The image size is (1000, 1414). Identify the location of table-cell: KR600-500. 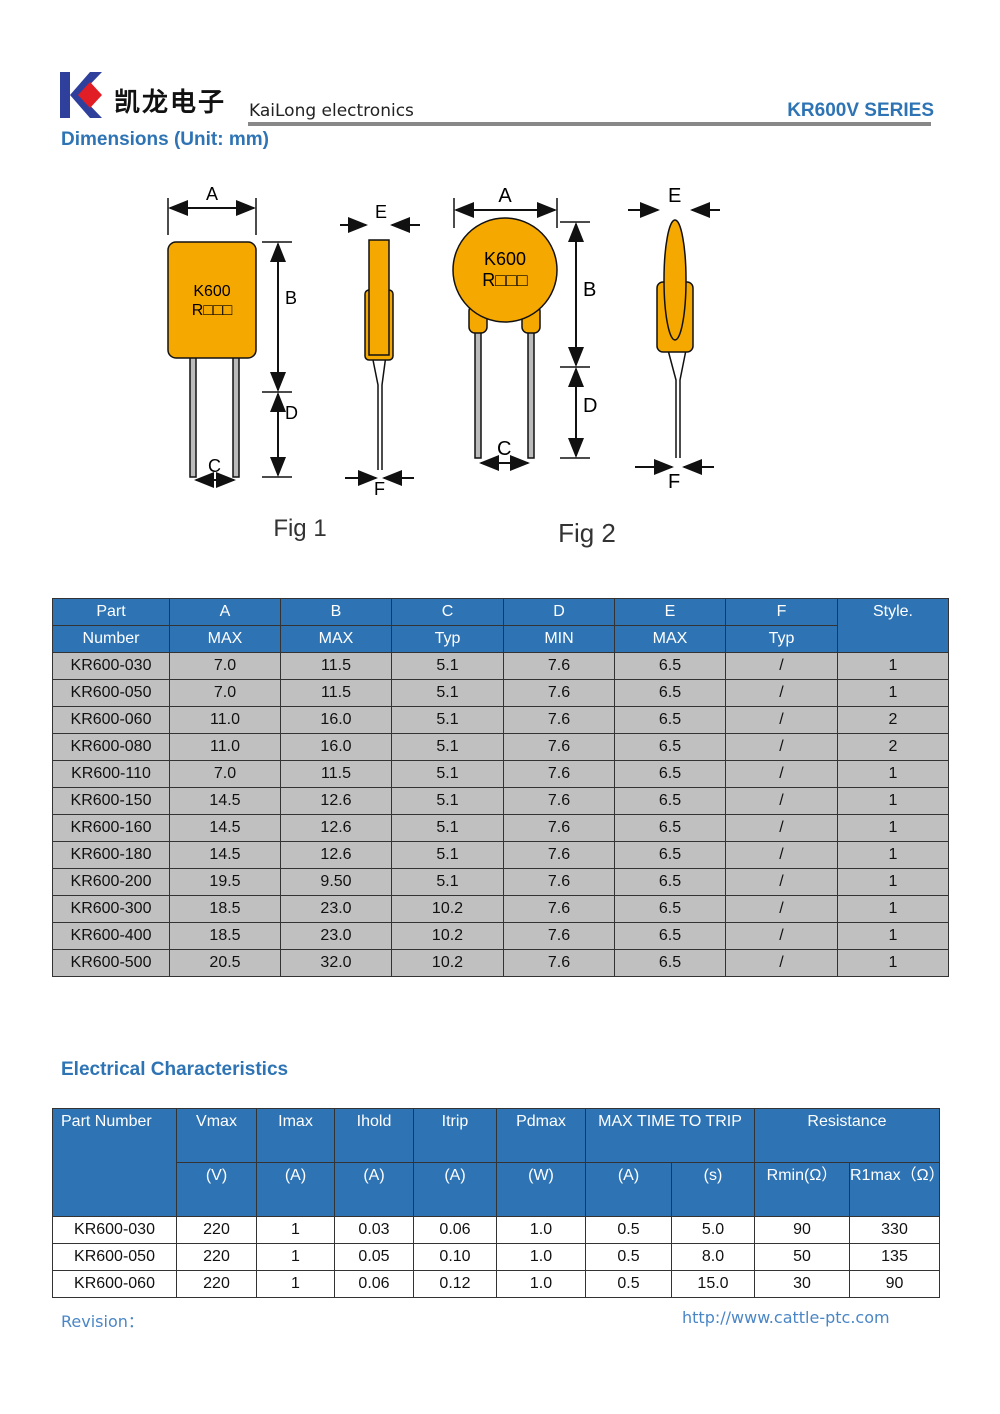
(111, 963).